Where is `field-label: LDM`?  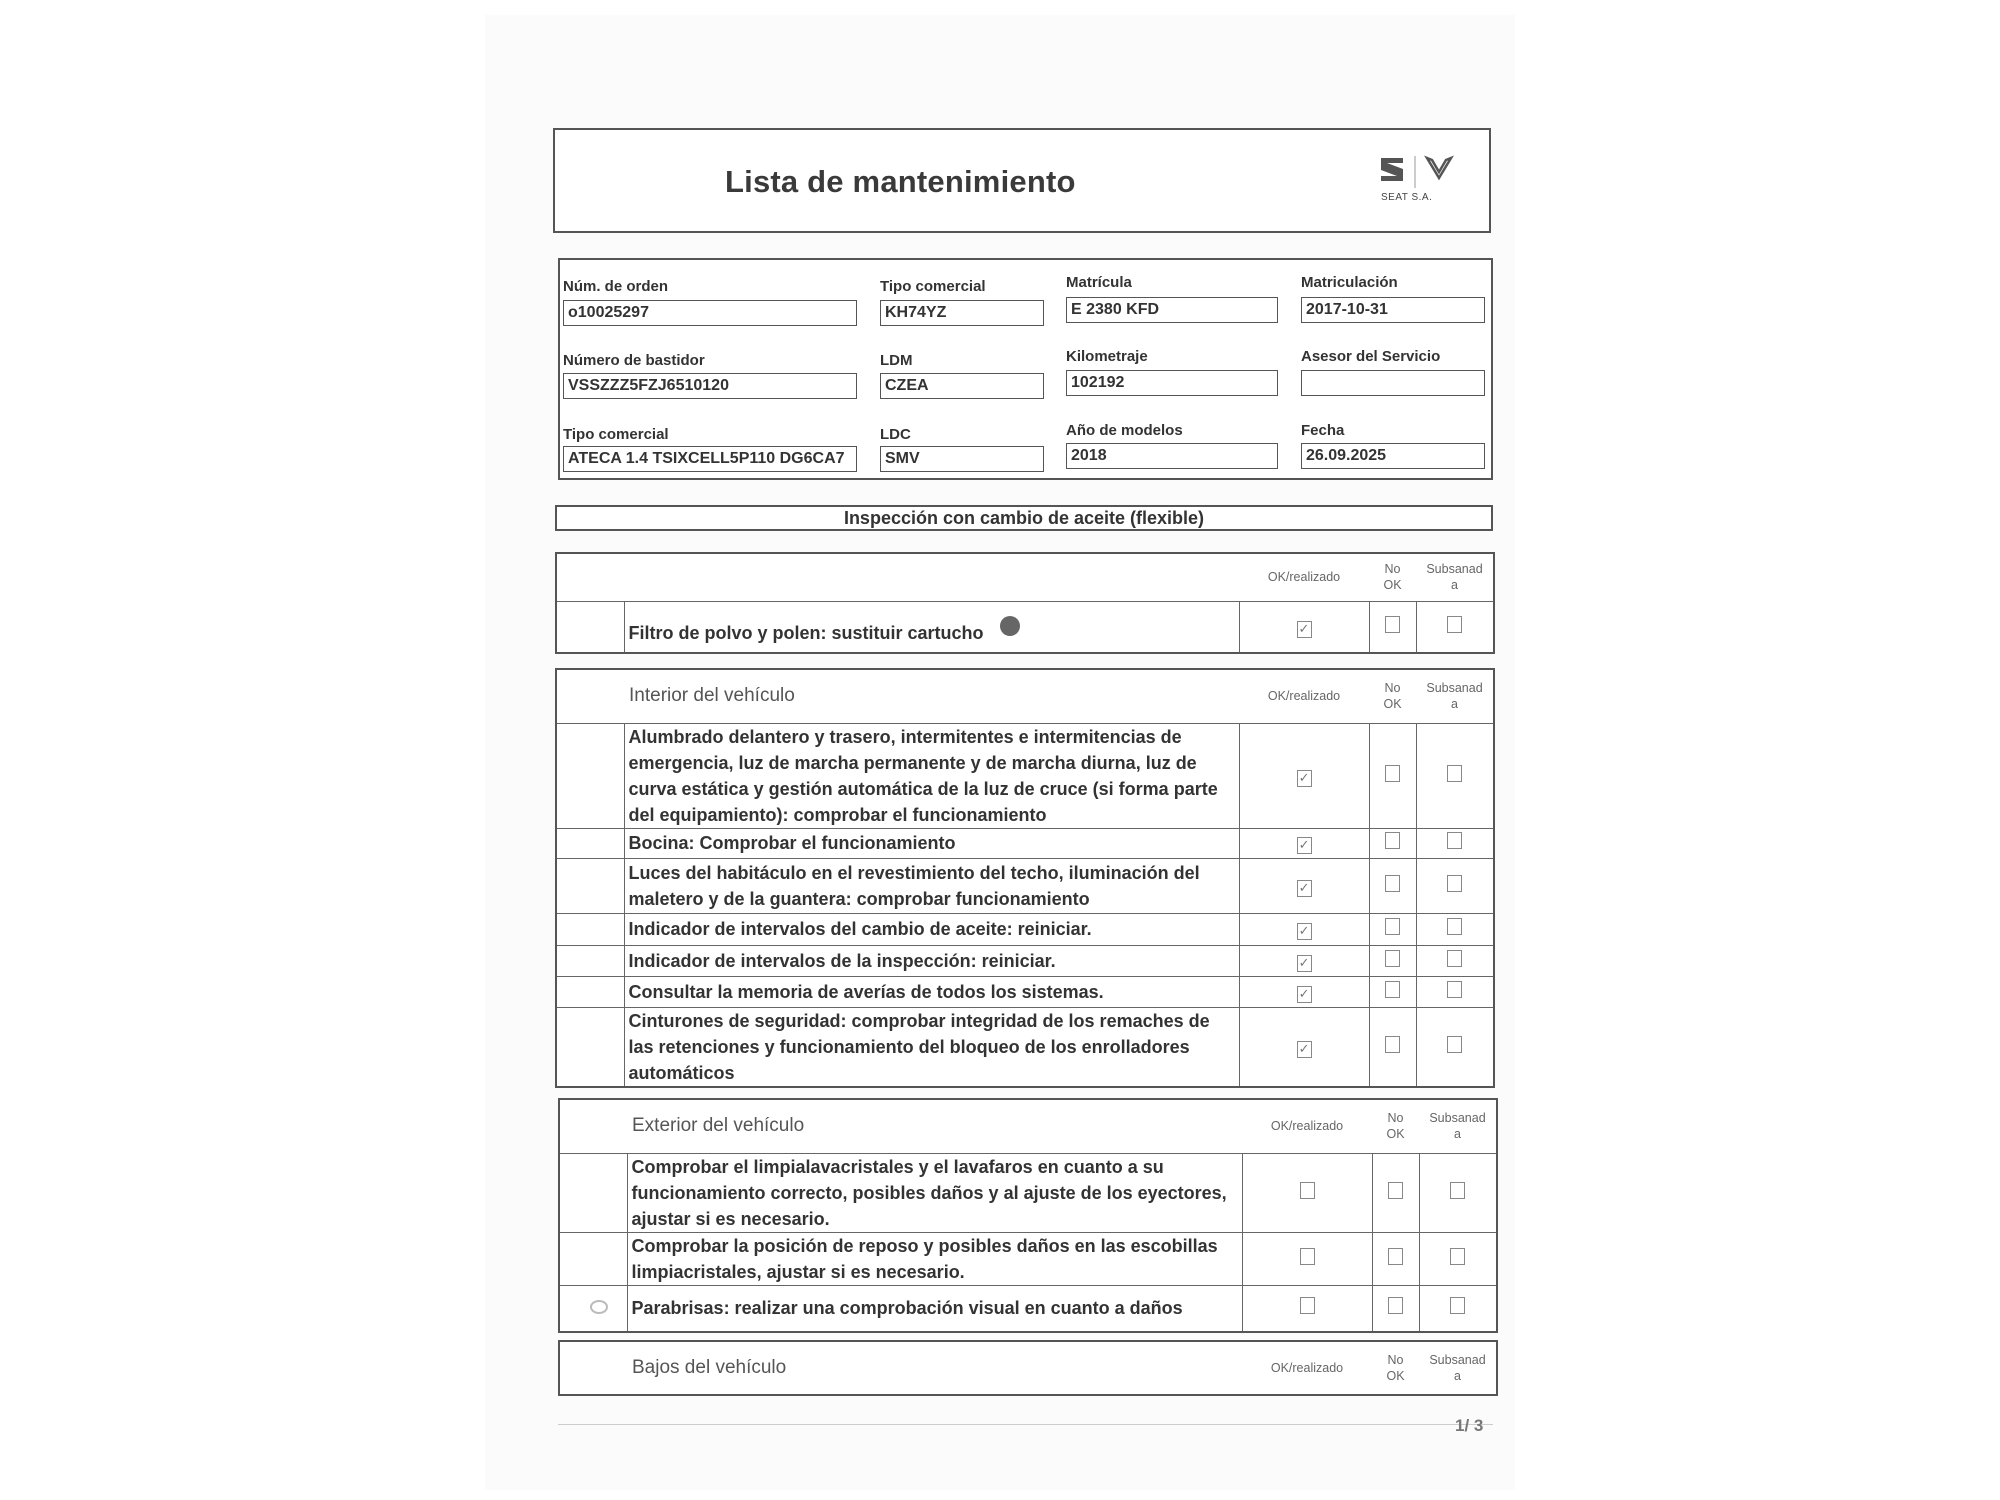
field-label: LDM is located at coordinates (896, 360).